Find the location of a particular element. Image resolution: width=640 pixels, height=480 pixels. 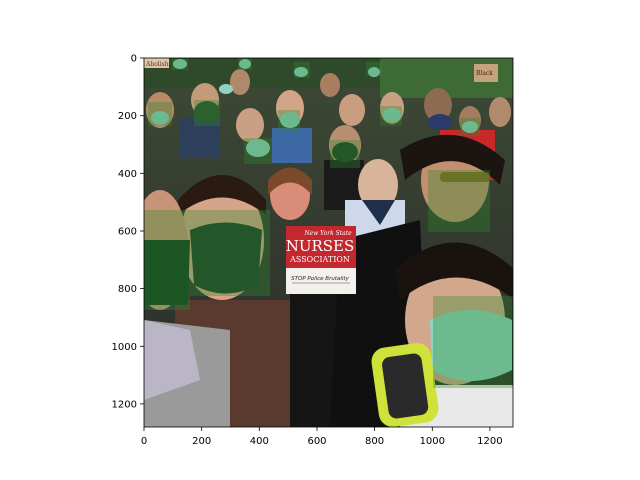

sign-line-3: ASSOCIATION is located at coordinates (319, 259).